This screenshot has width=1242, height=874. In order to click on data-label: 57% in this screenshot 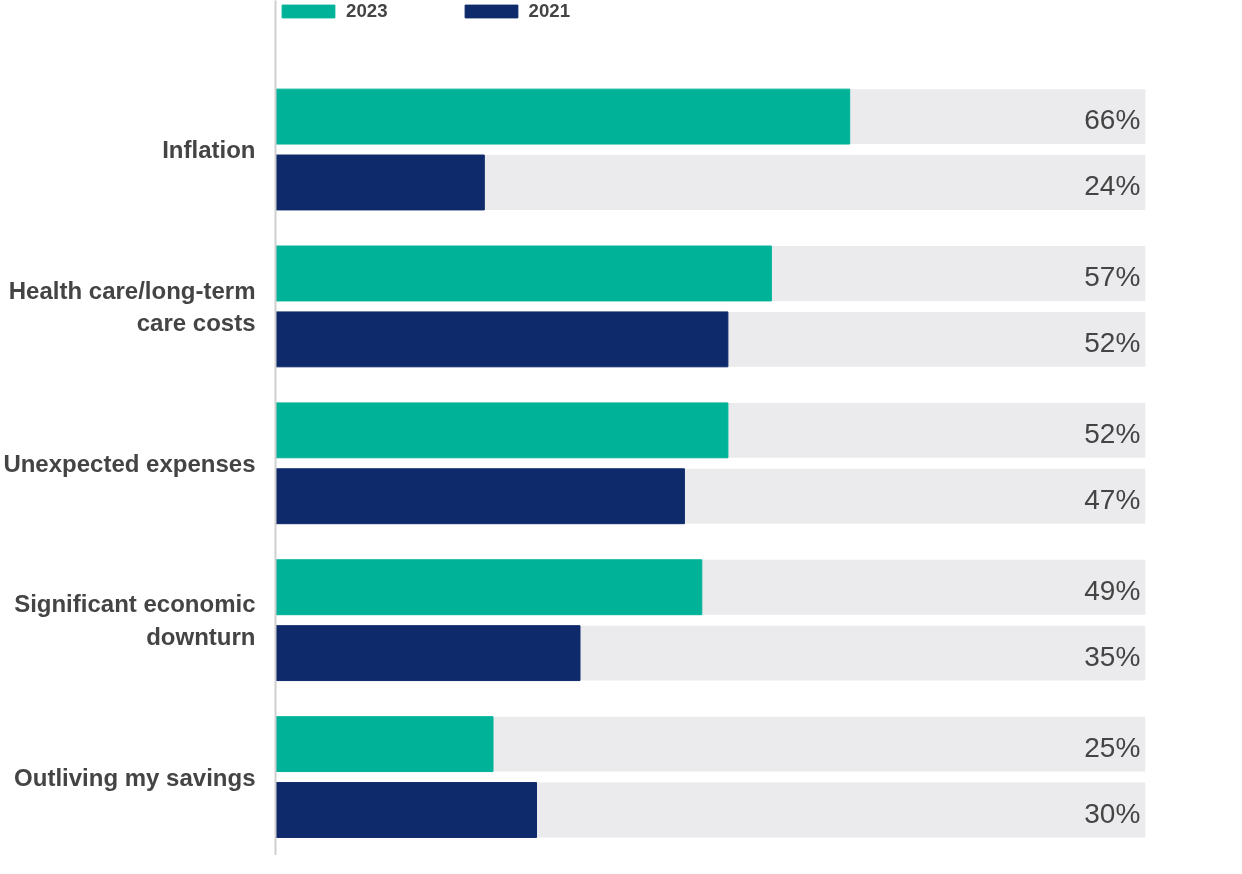, I will do `click(1112, 276)`.